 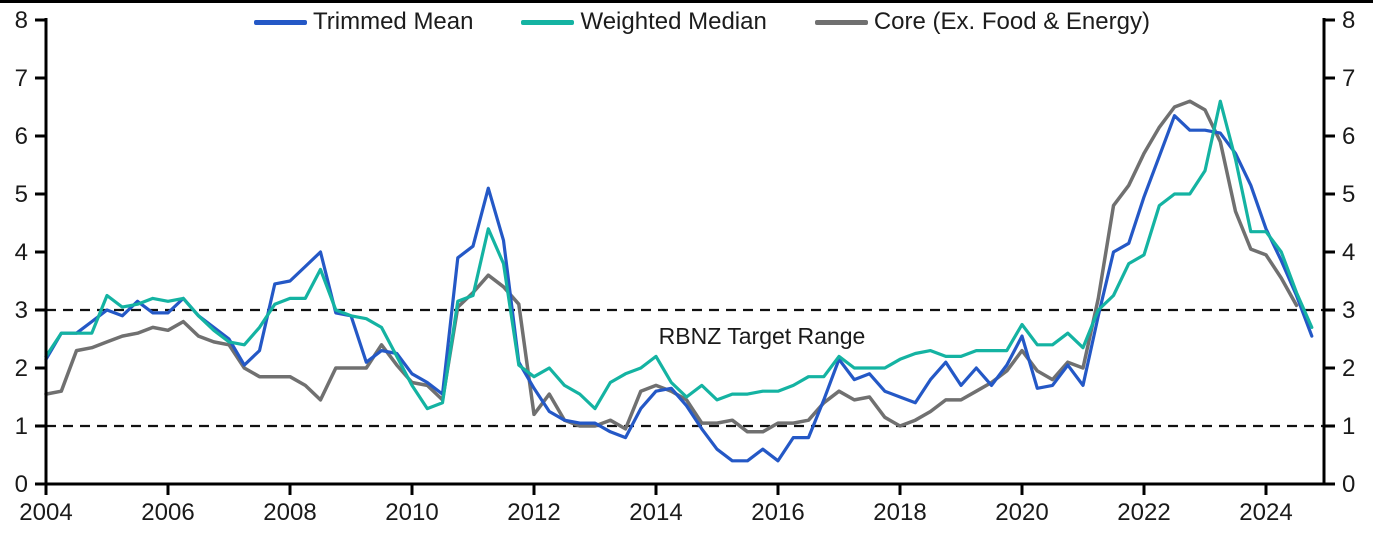 I want to click on y-axis-right-label-3: 3, so click(x=1348, y=310).